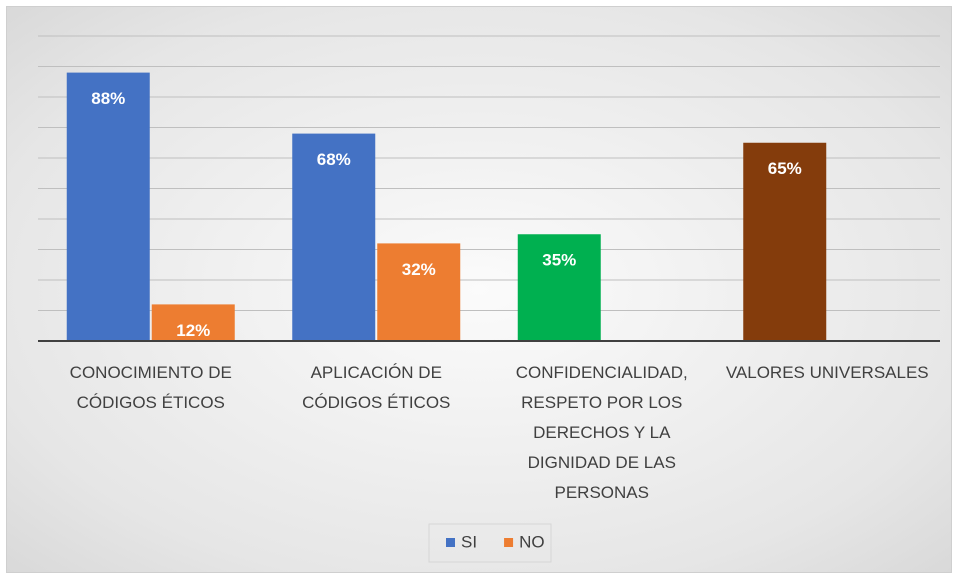 The height and width of the screenshot is (577, 956). What do you see at coordinates (193, 330) in the screenshot?
I see `data-label: 12%` at bounding box center [193, 330].